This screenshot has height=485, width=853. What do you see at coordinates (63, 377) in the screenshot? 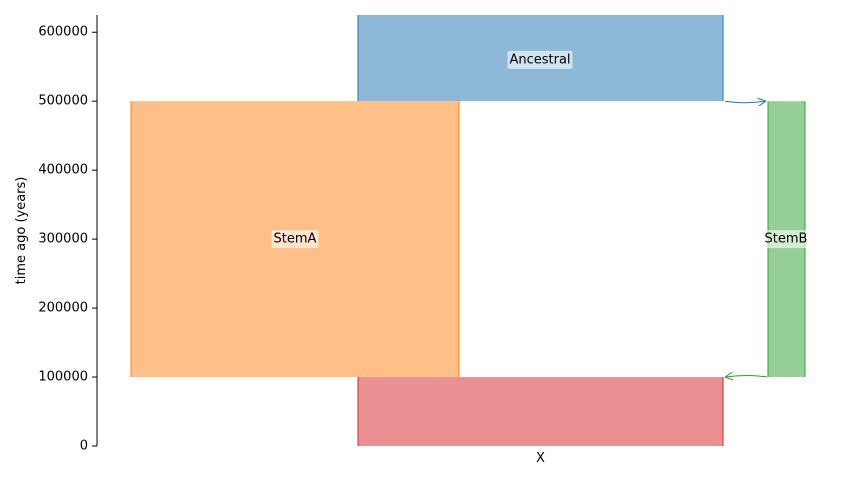
I see `y-tick-label: 100000` at bounding box center [63, 377].